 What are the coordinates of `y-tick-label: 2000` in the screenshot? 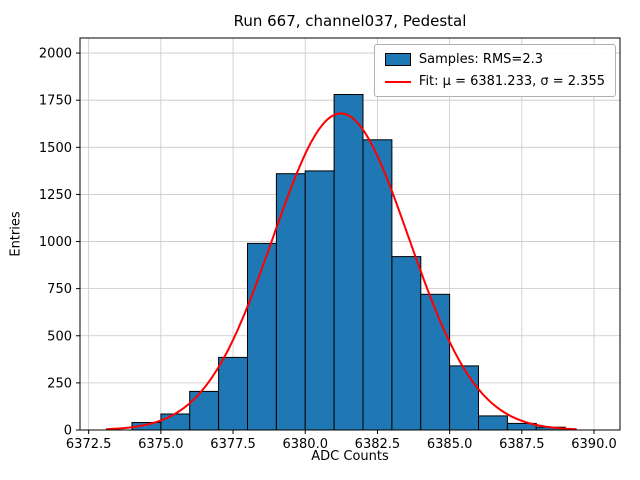 It's located at (55, 54).